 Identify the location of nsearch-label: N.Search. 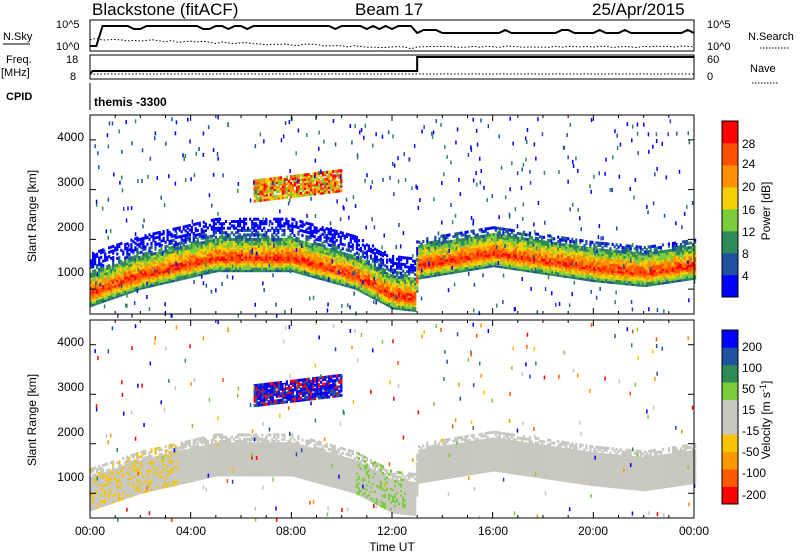
(771, 37).